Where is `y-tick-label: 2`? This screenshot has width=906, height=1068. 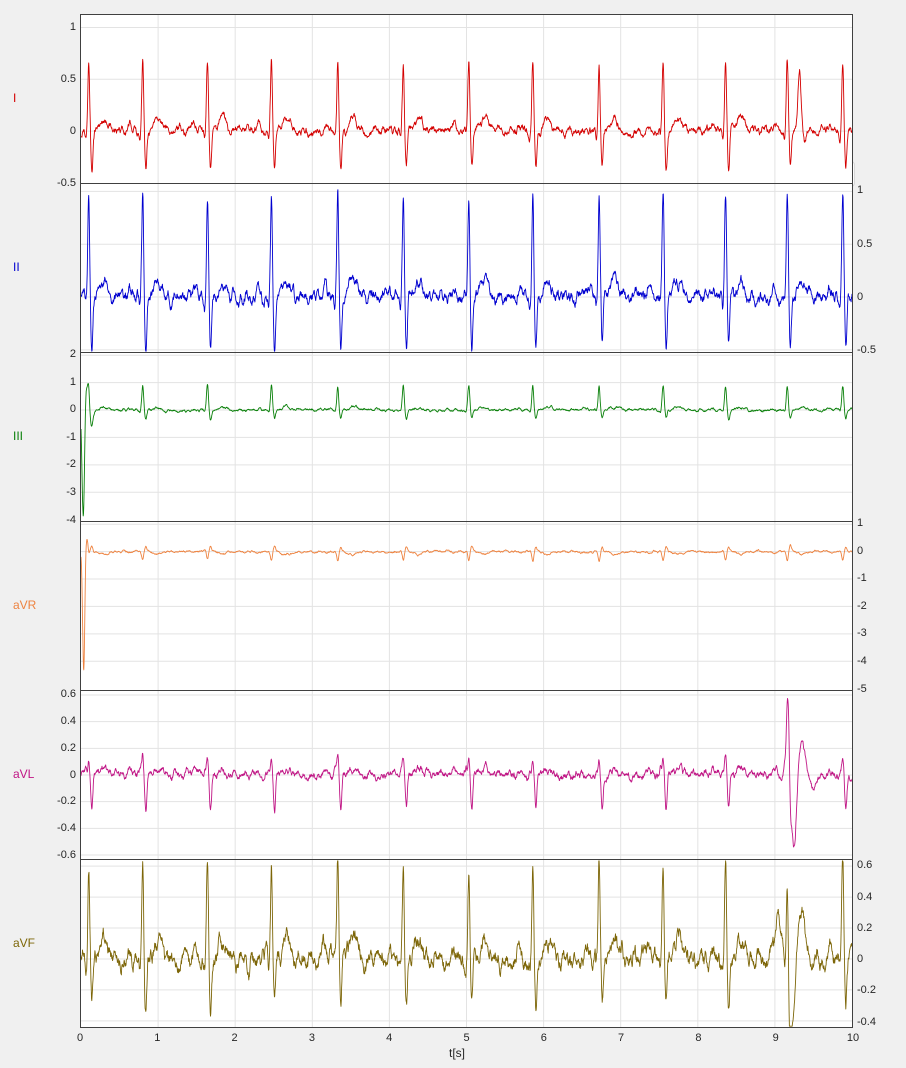
y-tick-label: 2 is located at coordinates (72, 354).